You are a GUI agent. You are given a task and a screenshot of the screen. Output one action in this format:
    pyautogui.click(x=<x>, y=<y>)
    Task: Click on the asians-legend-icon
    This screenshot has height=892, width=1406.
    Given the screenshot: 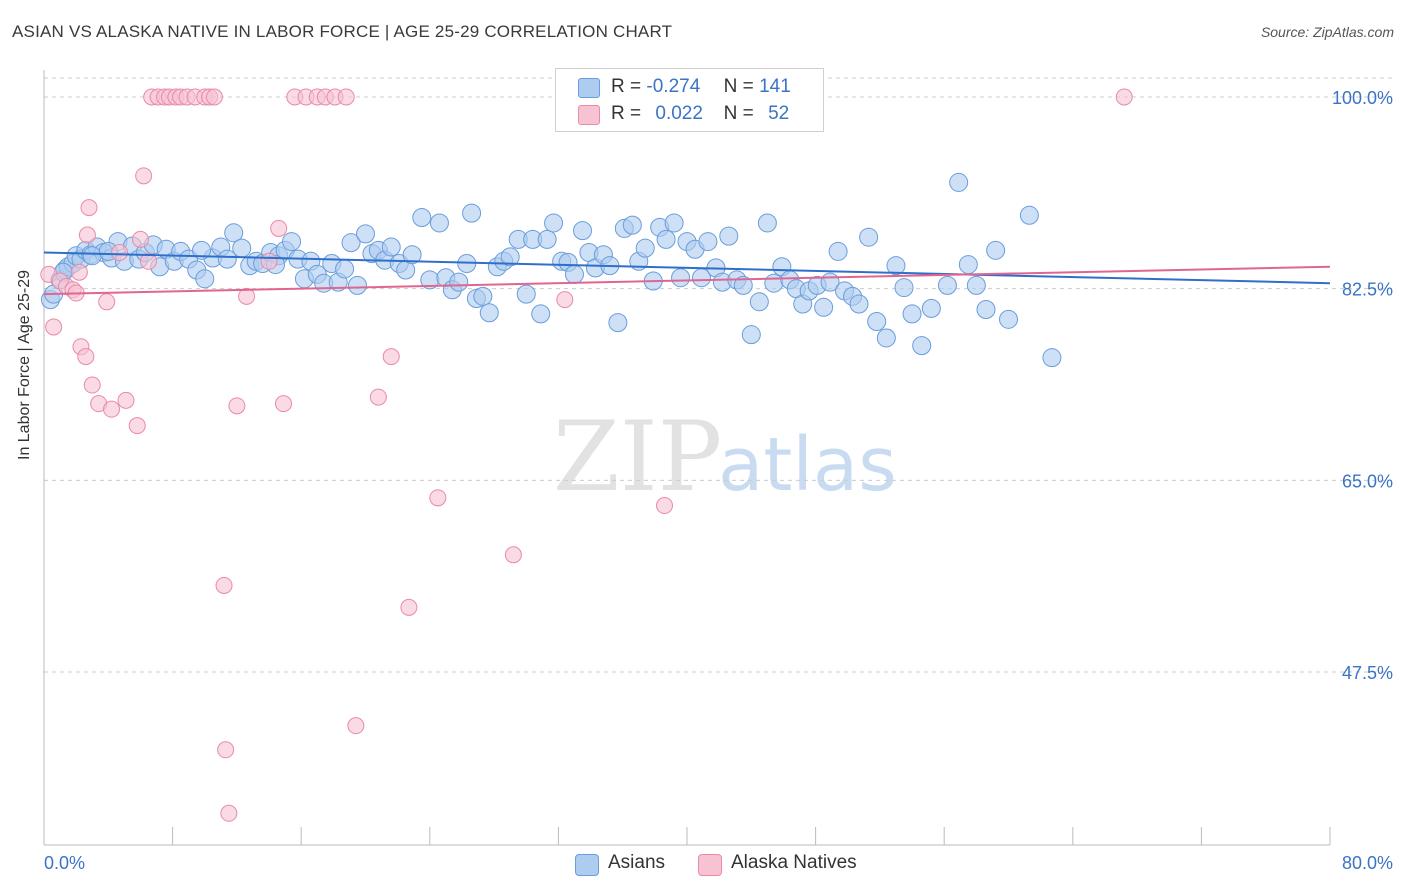 What is the action you would take?
    pyautogui.click(x=587, y=865)
    